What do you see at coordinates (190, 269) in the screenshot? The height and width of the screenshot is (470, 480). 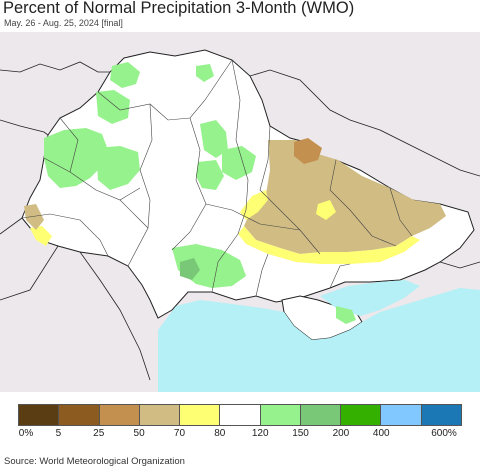 I see `wet-200-south` at bounding box center [190, 269].